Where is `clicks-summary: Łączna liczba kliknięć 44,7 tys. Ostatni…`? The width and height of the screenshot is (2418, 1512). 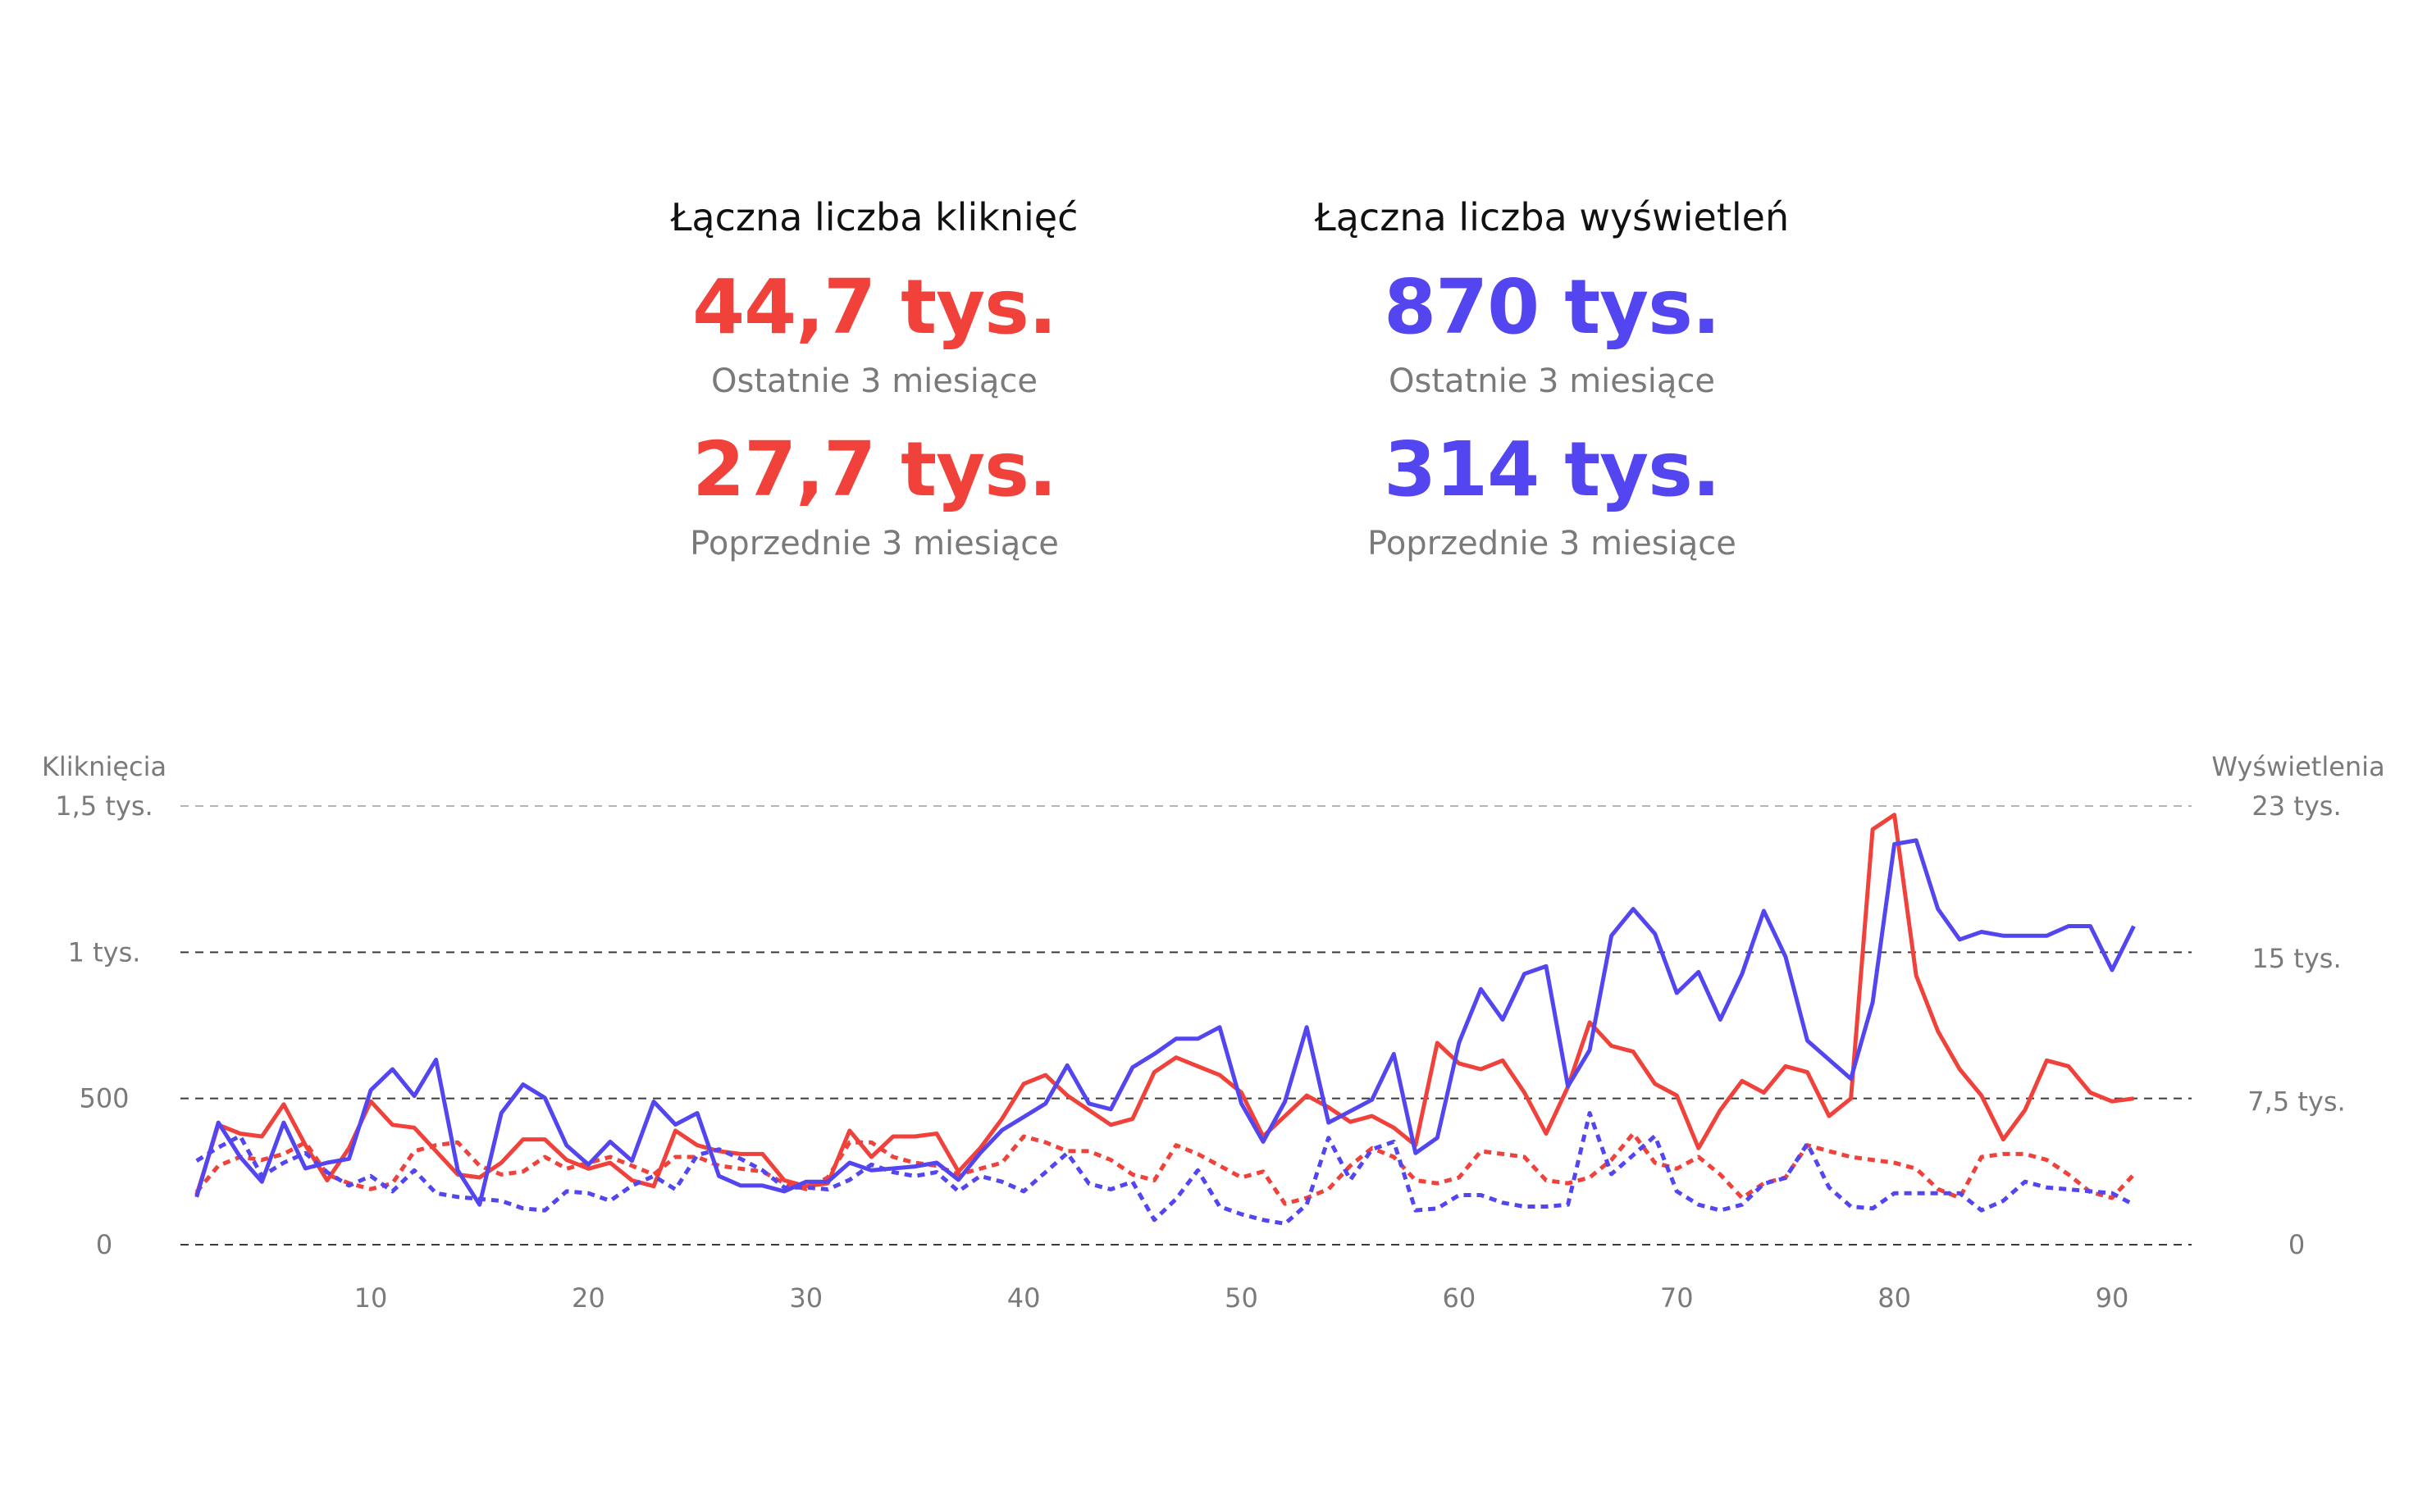
clicks-summary: Łączna liczba kliknięć 44,7 tys. Ostatni… is located at coordinates (874, 378).